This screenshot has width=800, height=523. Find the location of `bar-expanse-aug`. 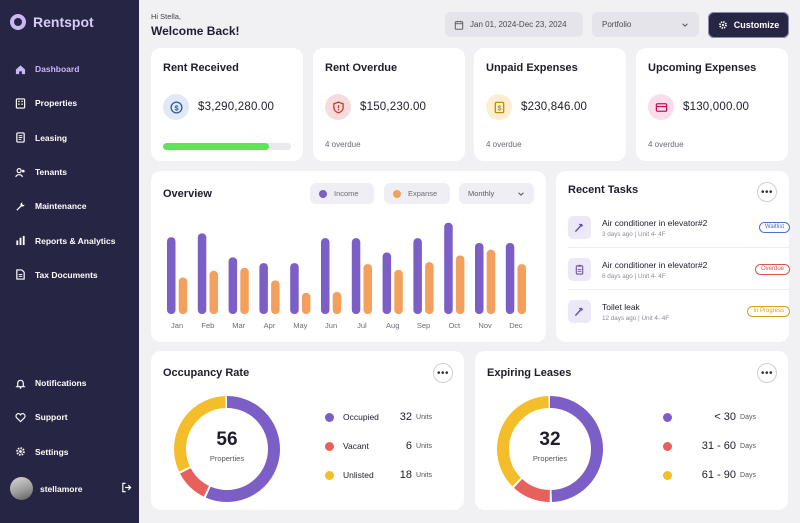

bar-expanse-aug is located at coordinates (398, 291).